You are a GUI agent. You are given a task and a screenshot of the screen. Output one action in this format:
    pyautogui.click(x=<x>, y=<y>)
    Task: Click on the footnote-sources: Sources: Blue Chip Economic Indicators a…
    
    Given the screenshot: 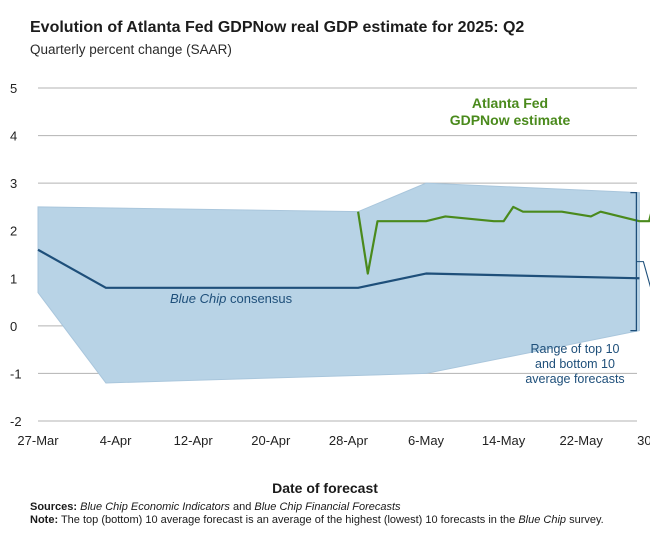 What is the action you would take?
    pyautogui.click(x=330, y=507)
    